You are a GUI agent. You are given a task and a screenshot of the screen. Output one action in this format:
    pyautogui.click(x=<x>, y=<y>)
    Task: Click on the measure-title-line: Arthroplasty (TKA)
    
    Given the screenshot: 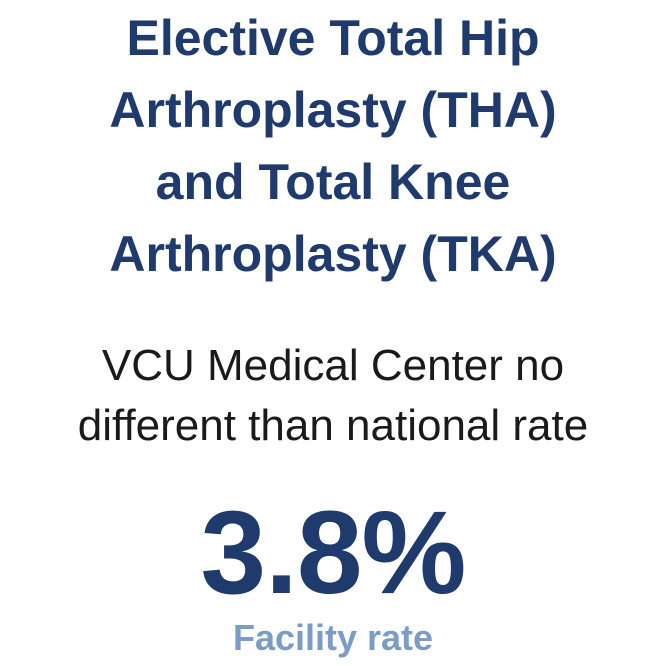 What is the action you would take?
    pyautogui.click(x=333, y=254)
    